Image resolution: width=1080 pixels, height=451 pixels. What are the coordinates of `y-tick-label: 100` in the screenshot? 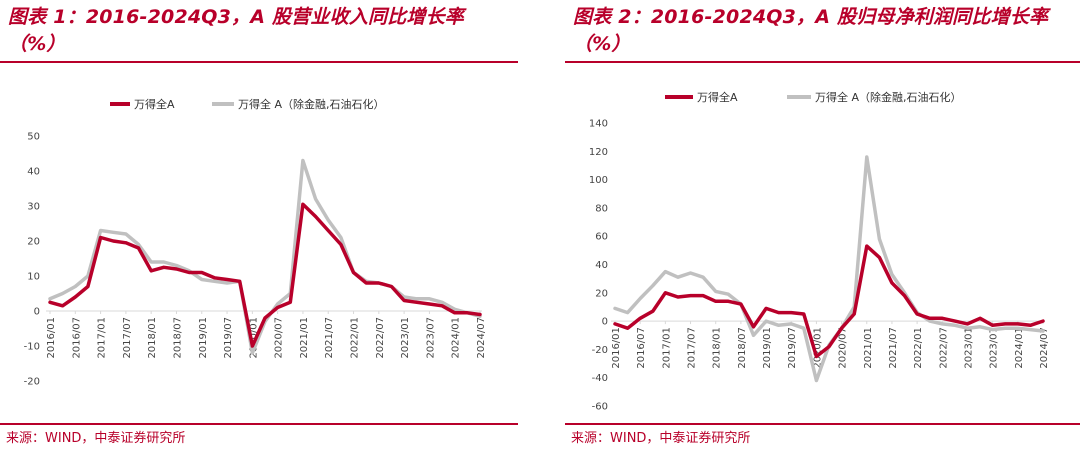 It's located at (598, 180).